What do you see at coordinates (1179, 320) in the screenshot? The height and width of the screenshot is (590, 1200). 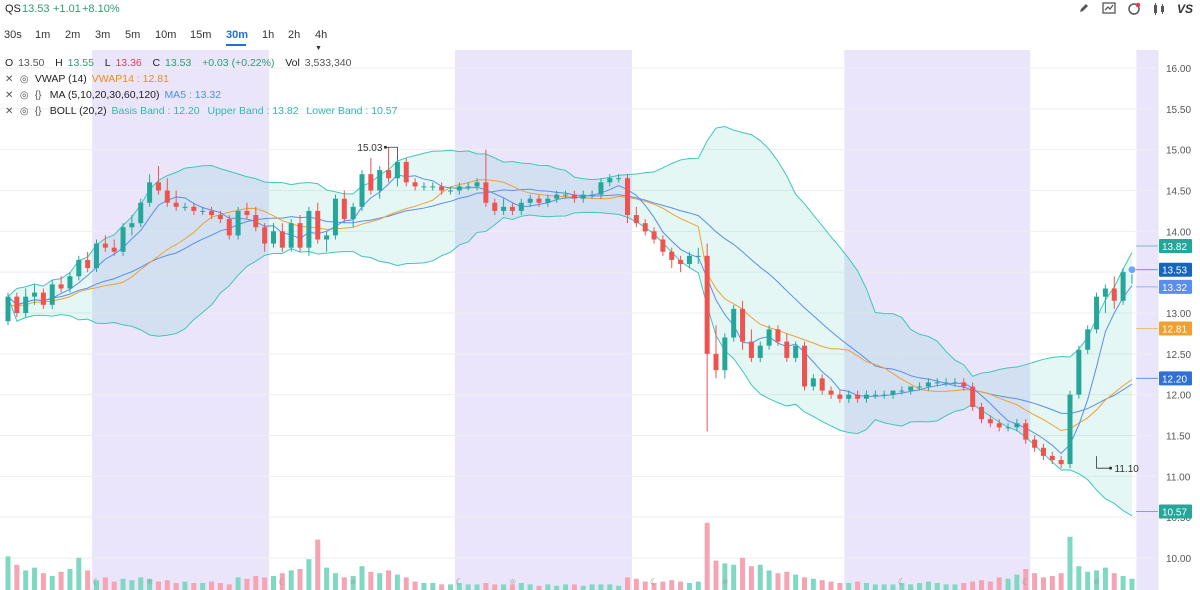 I see `price-axis-bg` at bounding box center [1179, 320].